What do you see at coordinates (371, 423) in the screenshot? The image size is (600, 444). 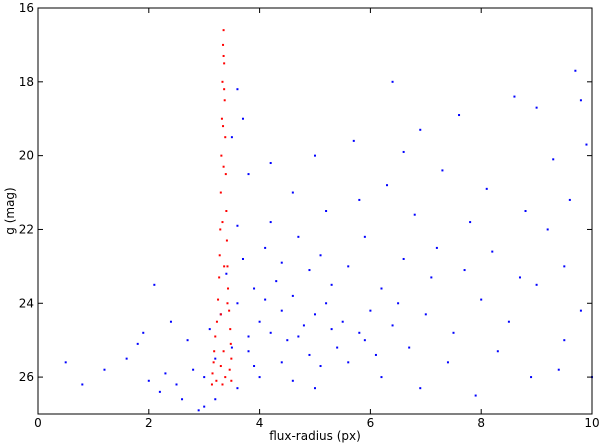 I see `x-tick-label: 6` at bounding box center [371, 423].